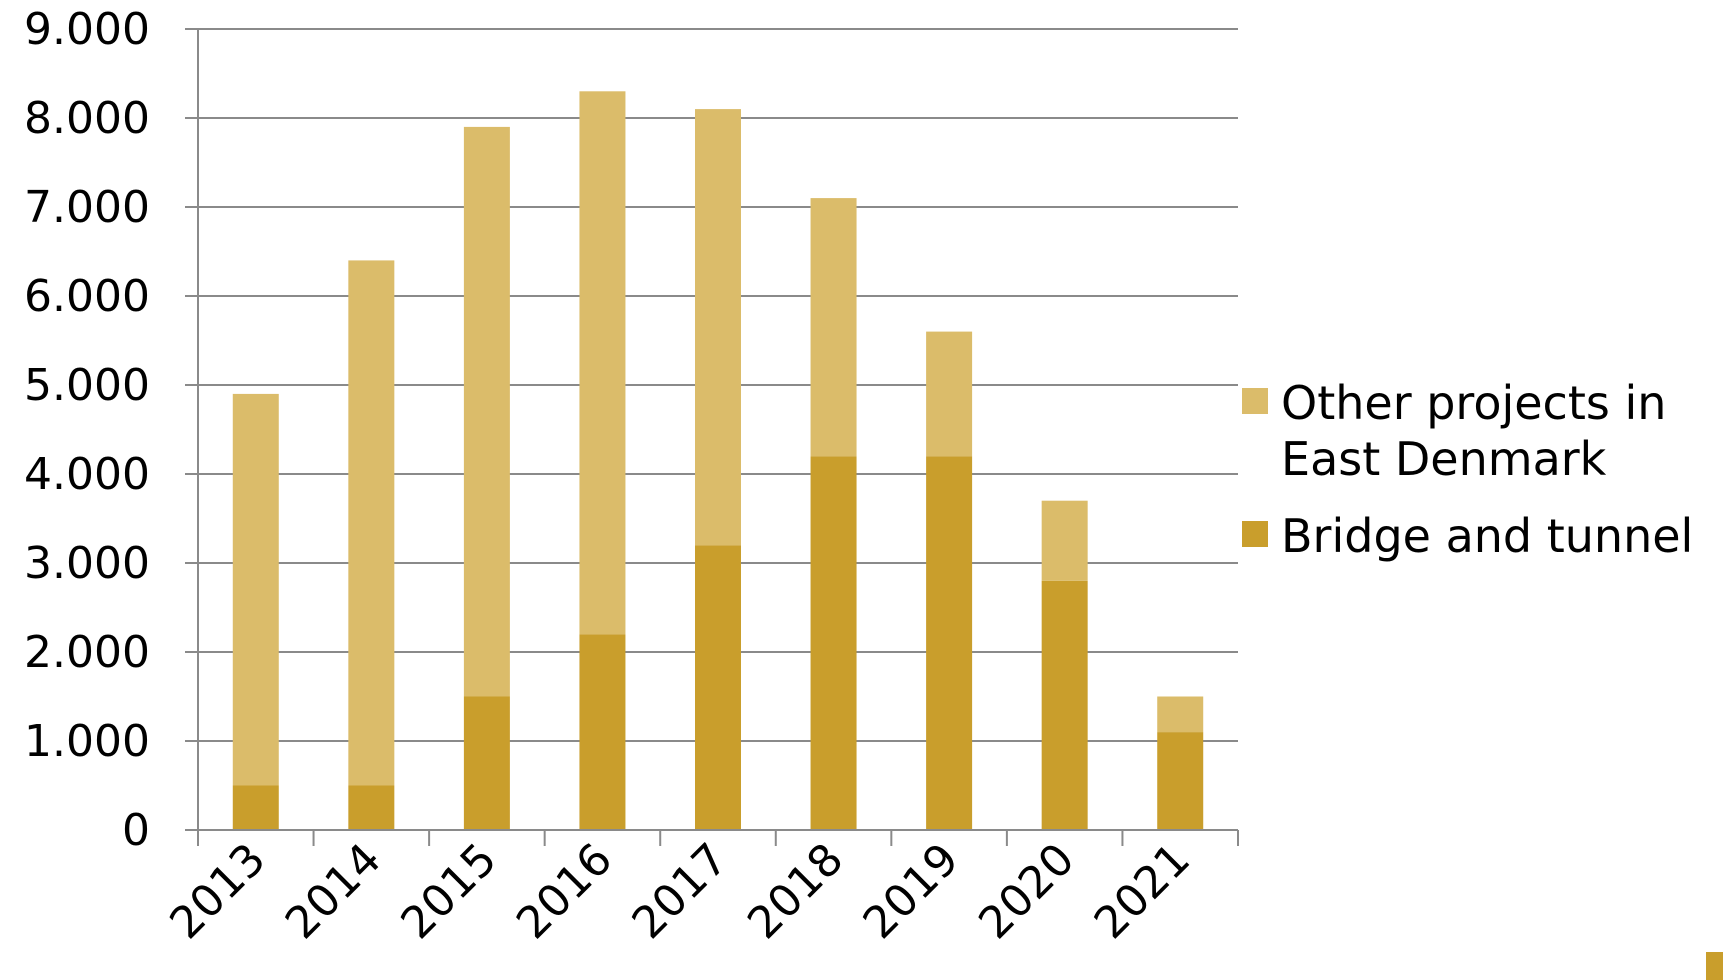 The width and height of the screenshot is (1723, 980). What do you see at coordinates (795, 891) in the screenshot?
I see `x-tick-label: 2018` at bounding box center [795, 891].